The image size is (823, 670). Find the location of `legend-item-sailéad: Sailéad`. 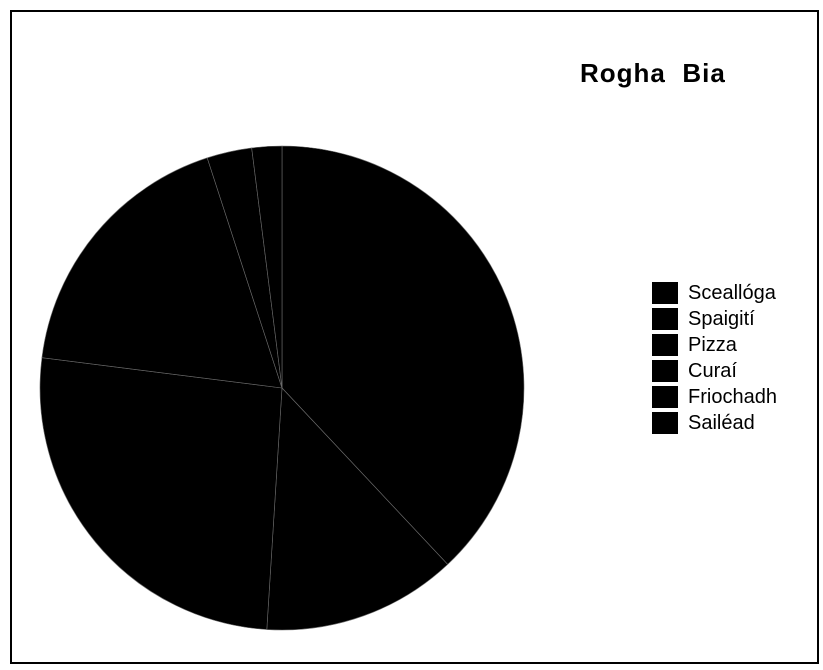

legend-item-sailéad: Sailéad is located at coordinates (734, 423).